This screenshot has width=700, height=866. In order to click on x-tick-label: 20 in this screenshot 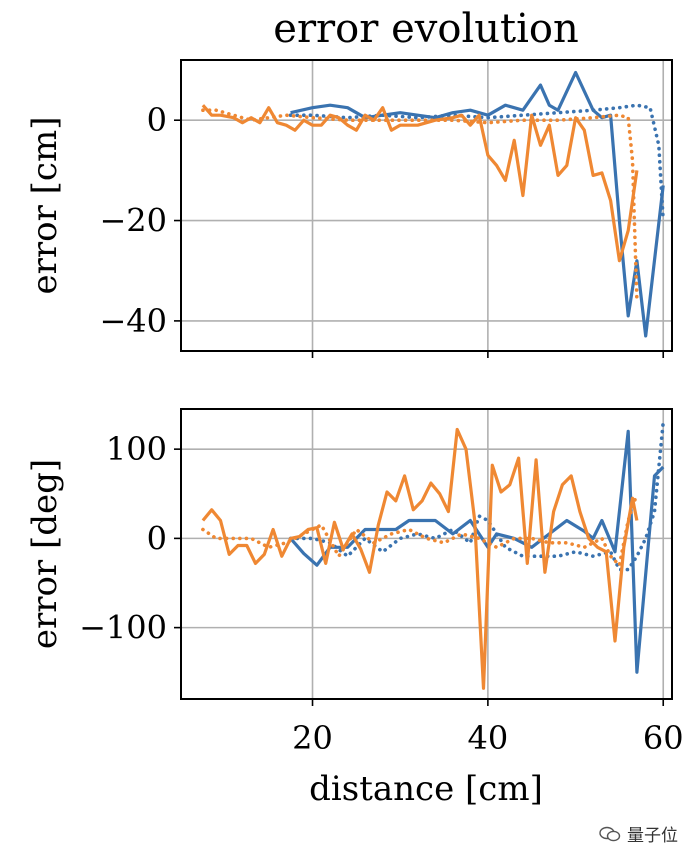, I will do `click(312, 738)`.